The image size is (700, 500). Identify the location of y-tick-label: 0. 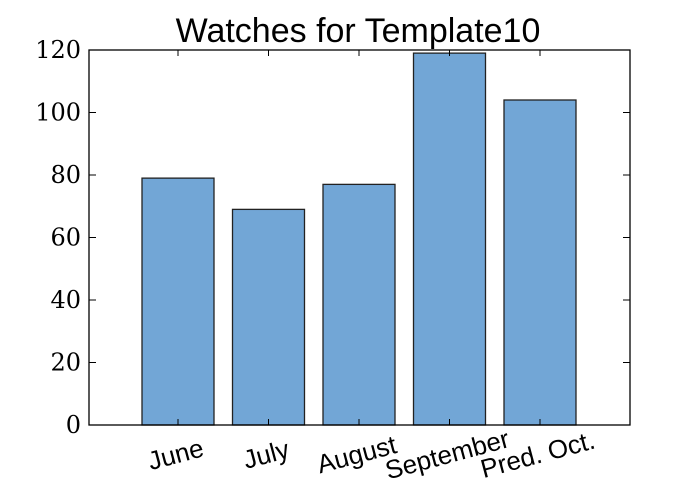
(73, 425).